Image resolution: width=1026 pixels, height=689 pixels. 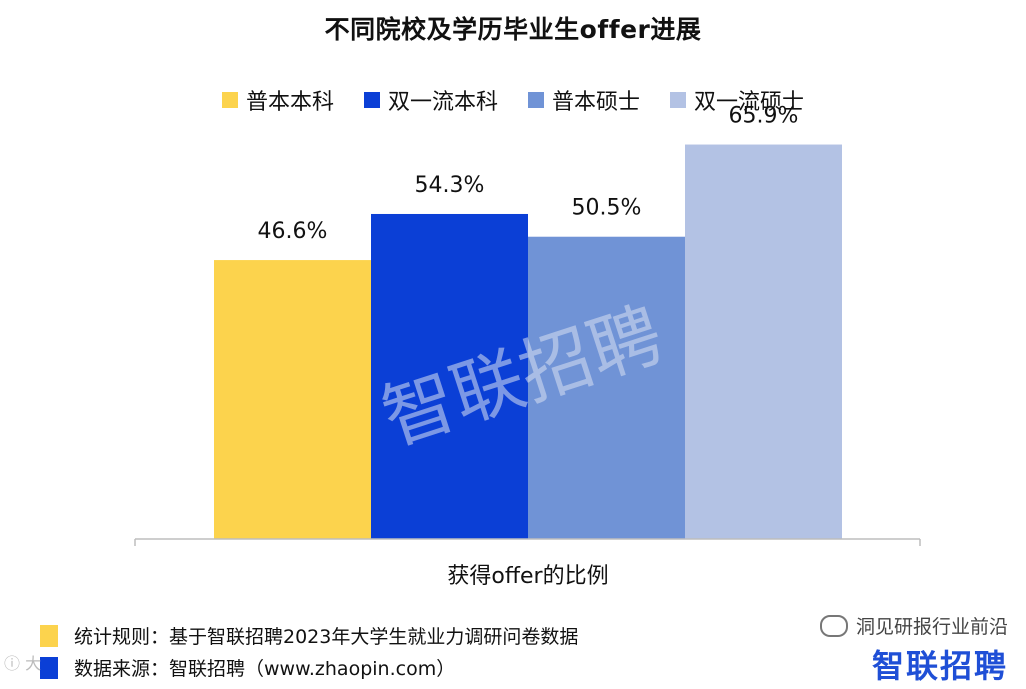 I want to click on legend-label: 双一流硕士, so click(x=749, y=102).